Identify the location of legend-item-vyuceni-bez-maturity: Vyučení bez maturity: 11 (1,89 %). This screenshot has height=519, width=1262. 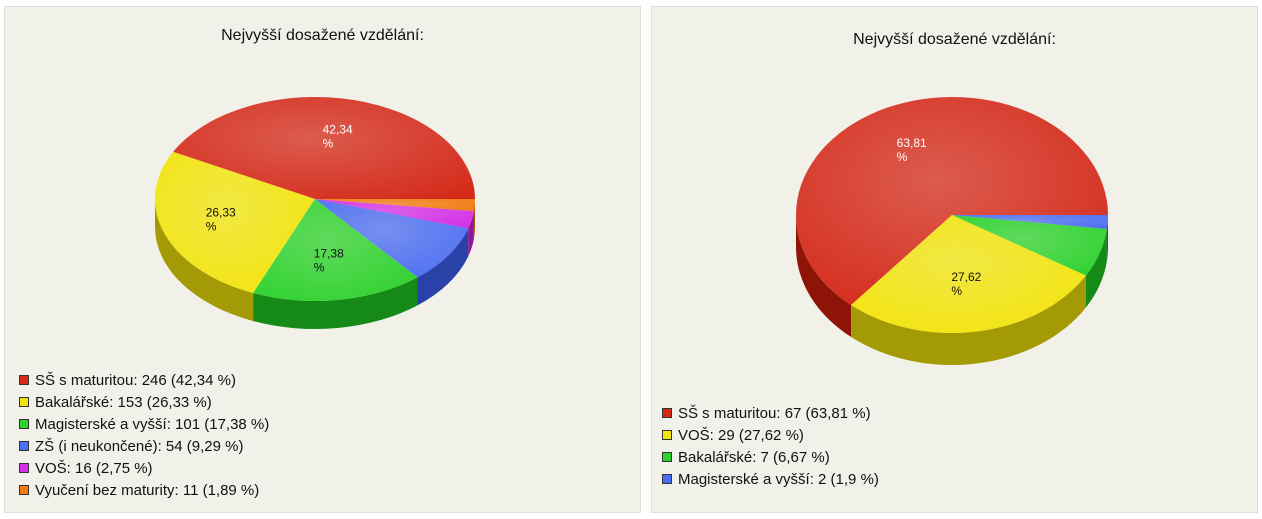
(144, 490).